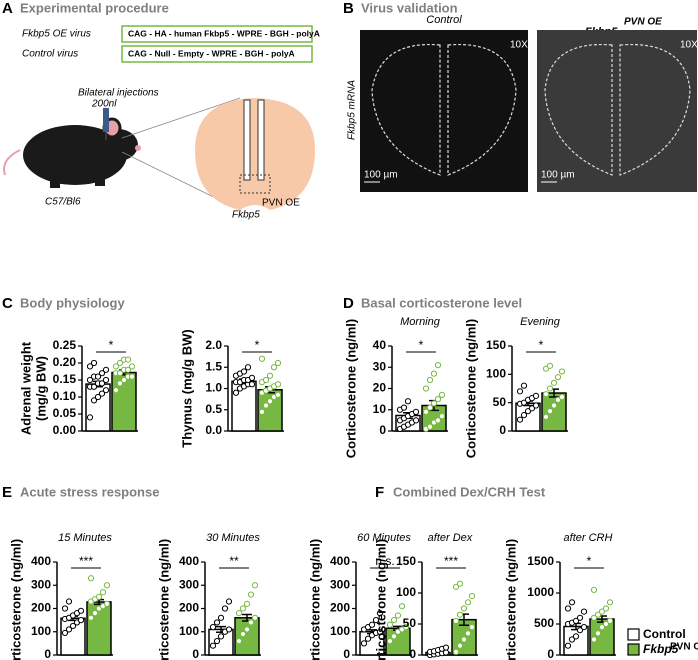 This screenshot has height=660, width=698. Describe the element at coordinates (255, 154) in the screenshot. I see `brain-section` at that location.